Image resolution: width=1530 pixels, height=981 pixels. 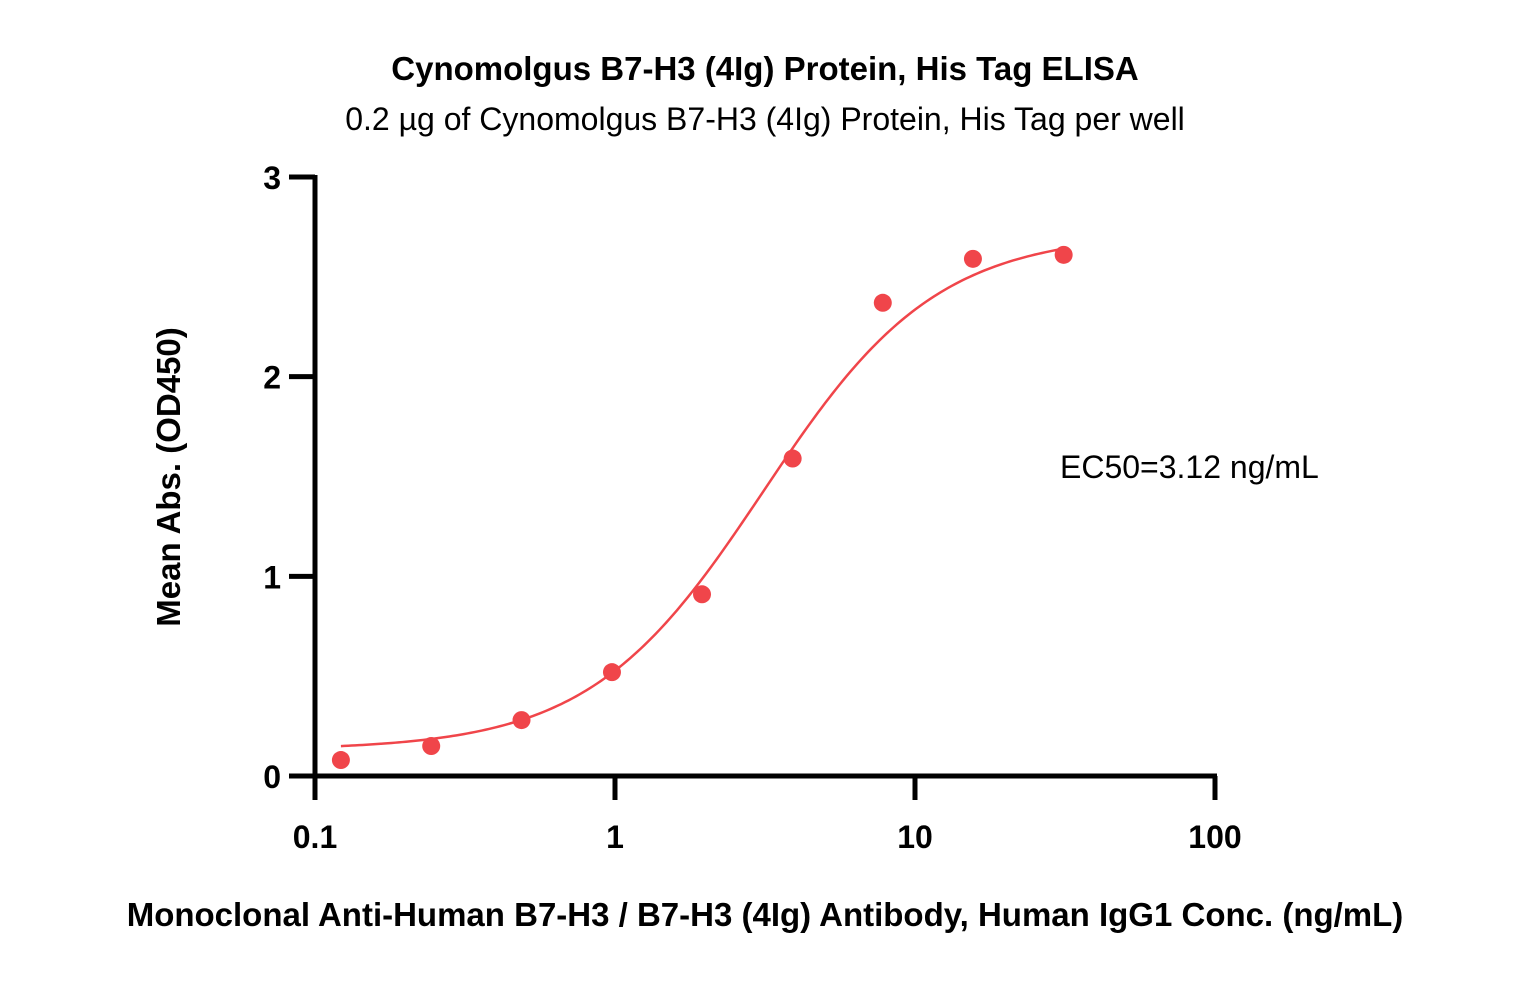 I want to click on x-tick-label: 100, so click(x=1214, y=837).